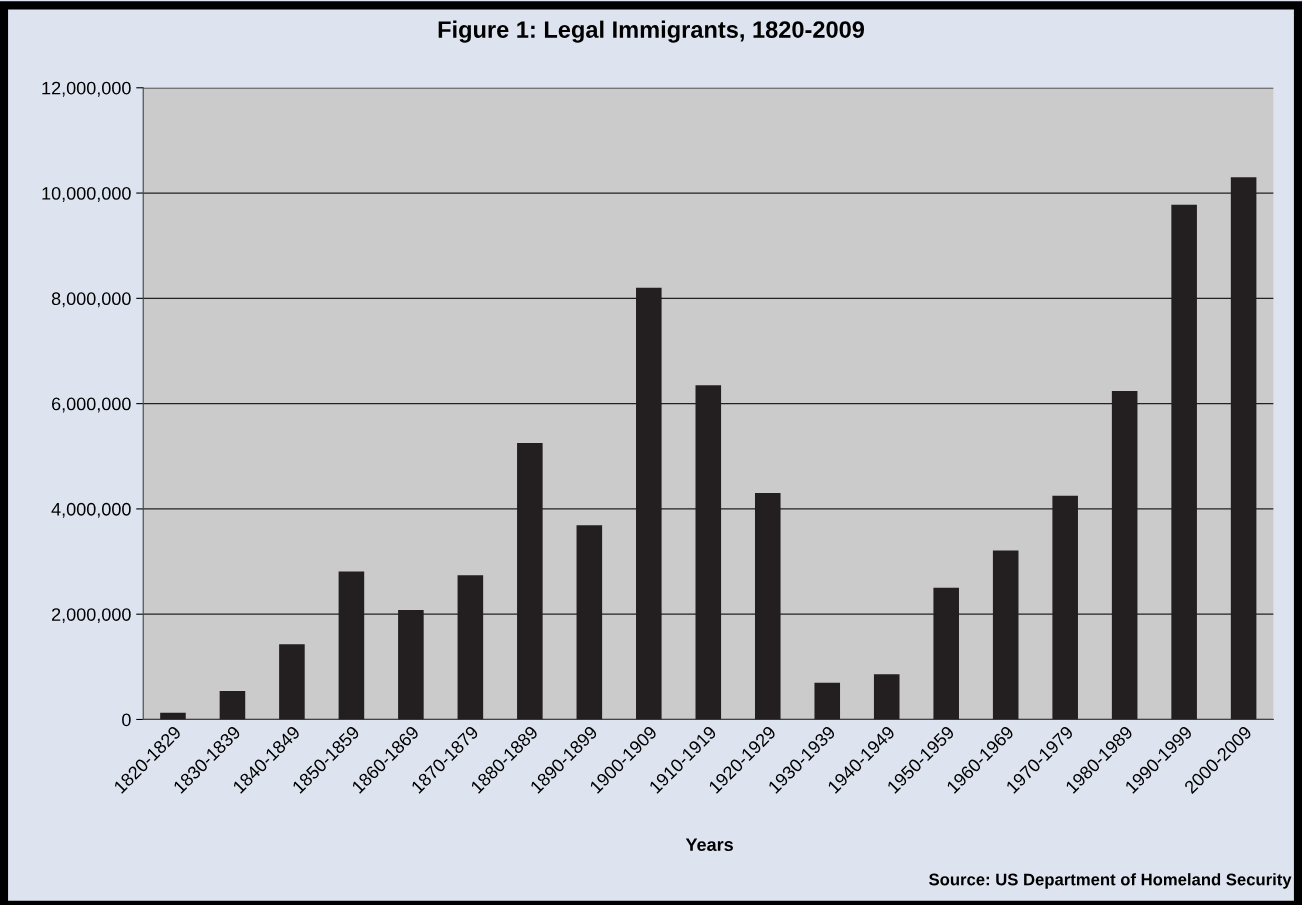 Image resolution: width=1302 pixels, height=905 pixels. What do you see at coordinates (91, 510) in the screenshot?
I see `y-tick-label: 4,000,000` at bounding box center [91, 510].